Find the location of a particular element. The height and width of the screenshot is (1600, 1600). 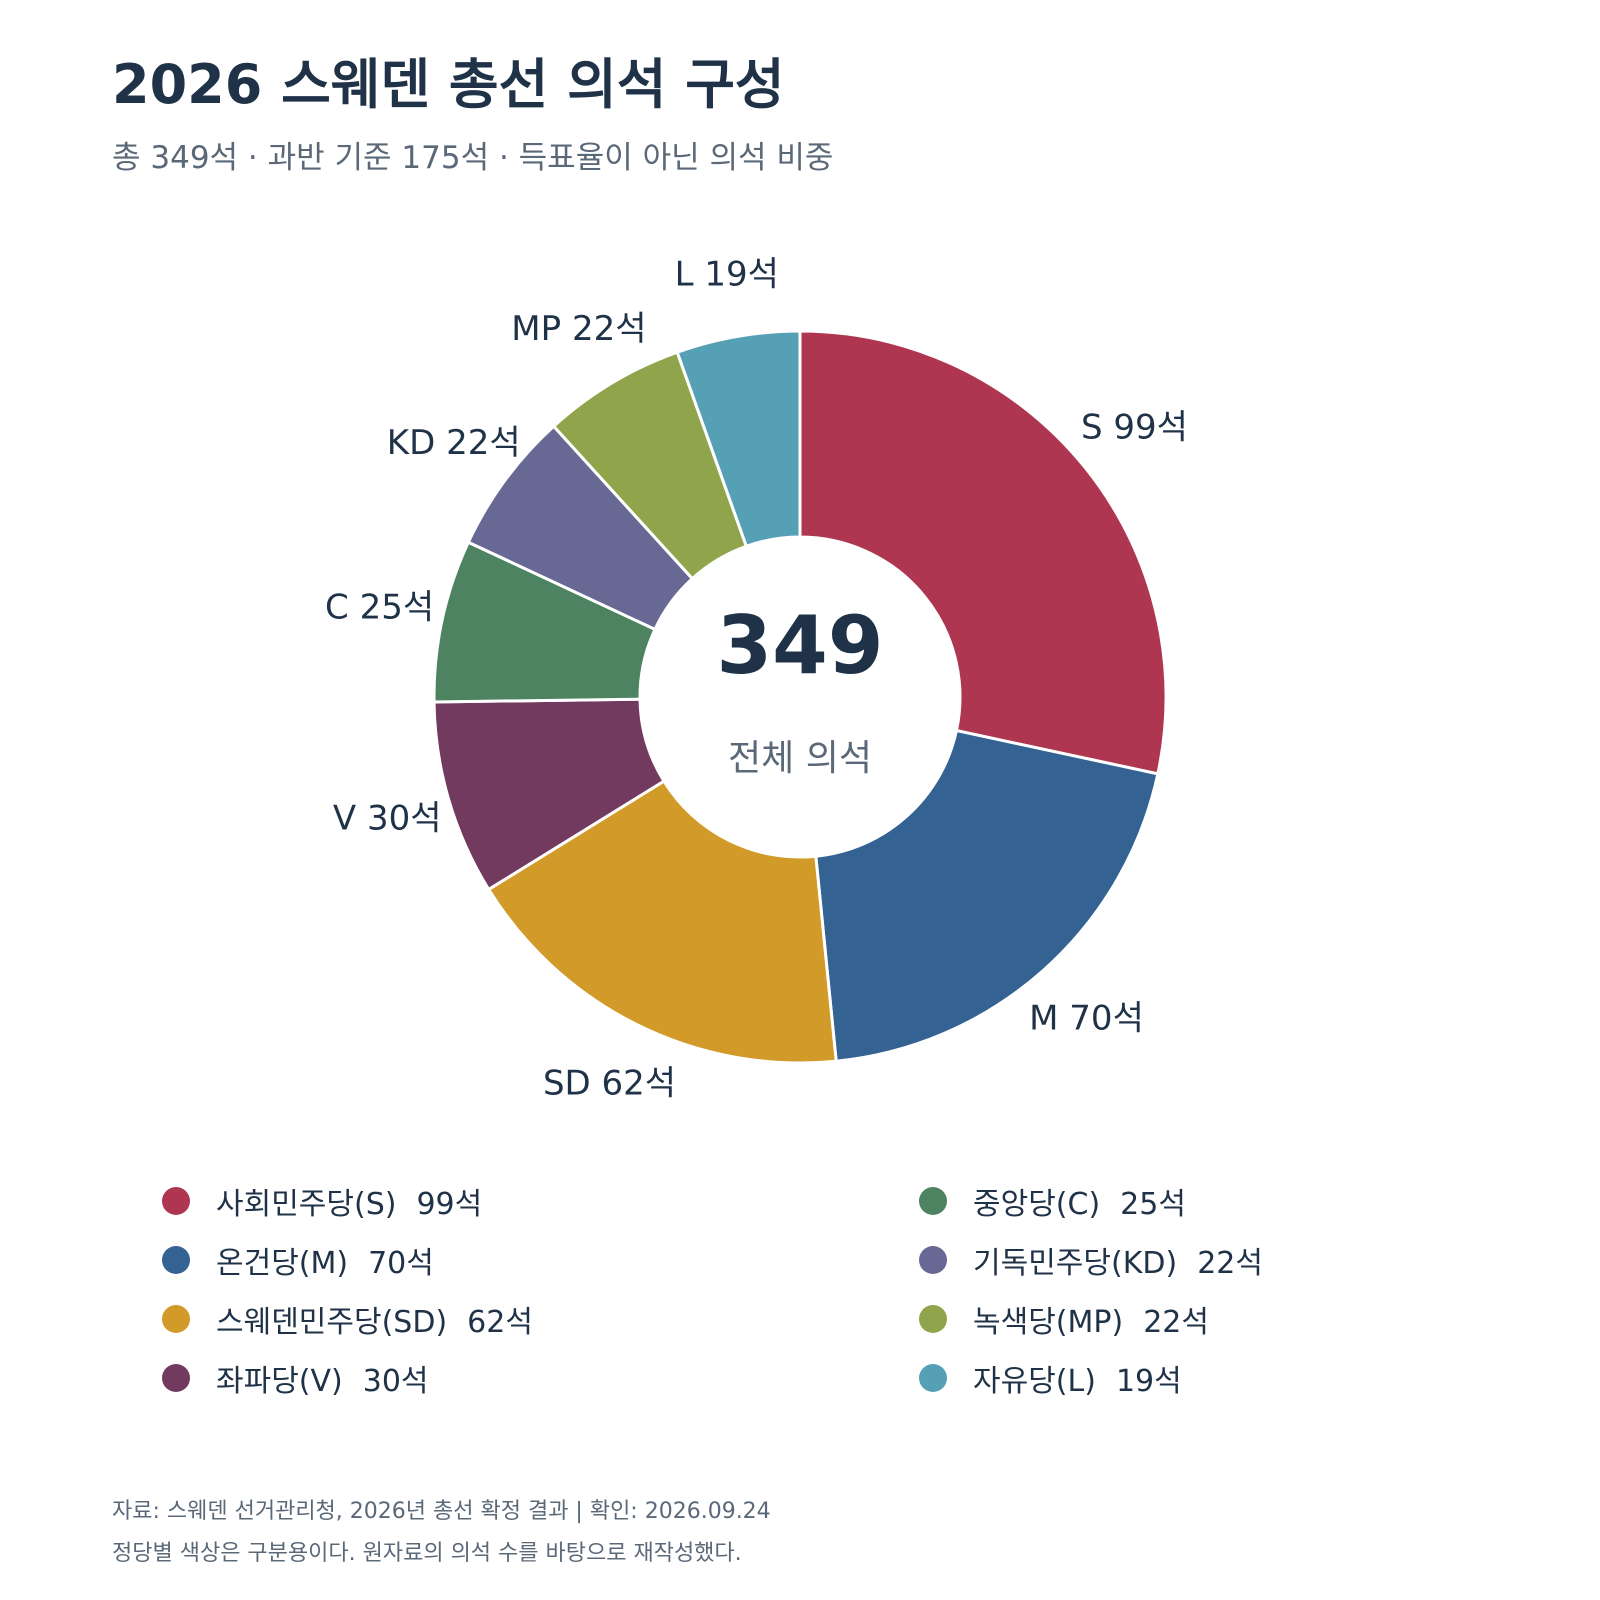

slice-label-kd: KD 22석 is located at coordinates (454, 443).